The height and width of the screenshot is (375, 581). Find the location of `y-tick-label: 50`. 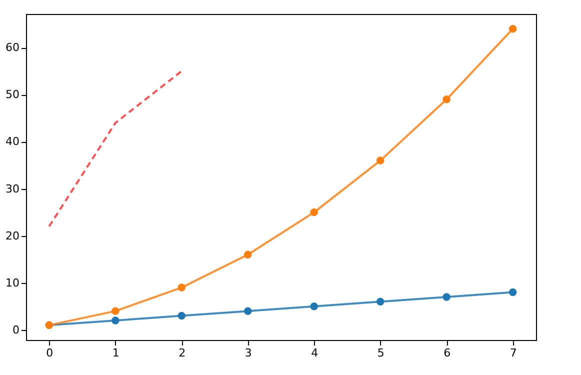

y-tick-label: 50 is located at coordinates (13, 95).